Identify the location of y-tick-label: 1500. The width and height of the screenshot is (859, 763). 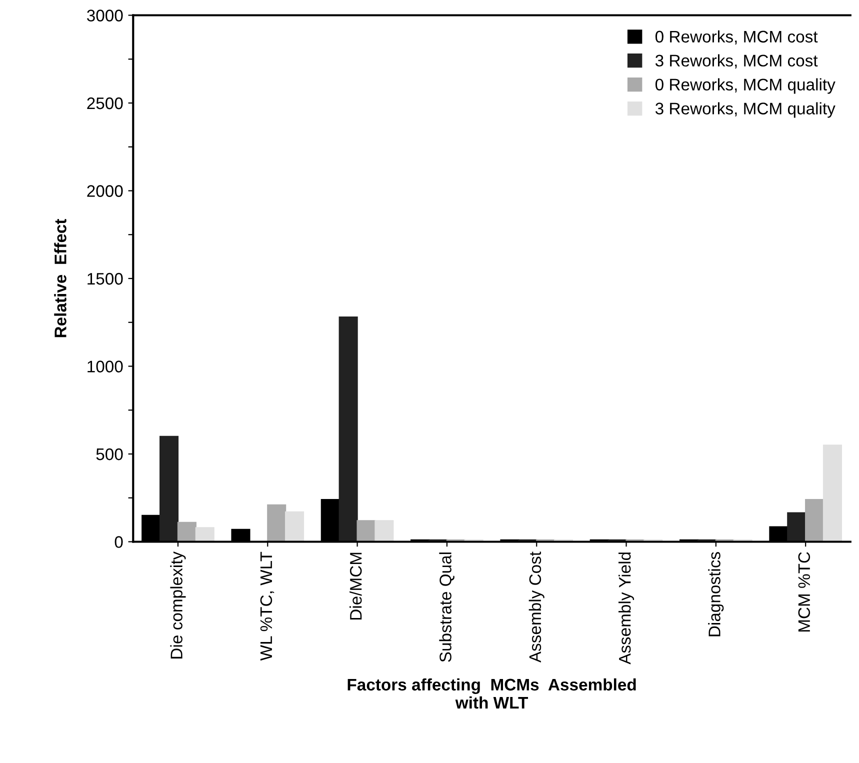
(105, 278).